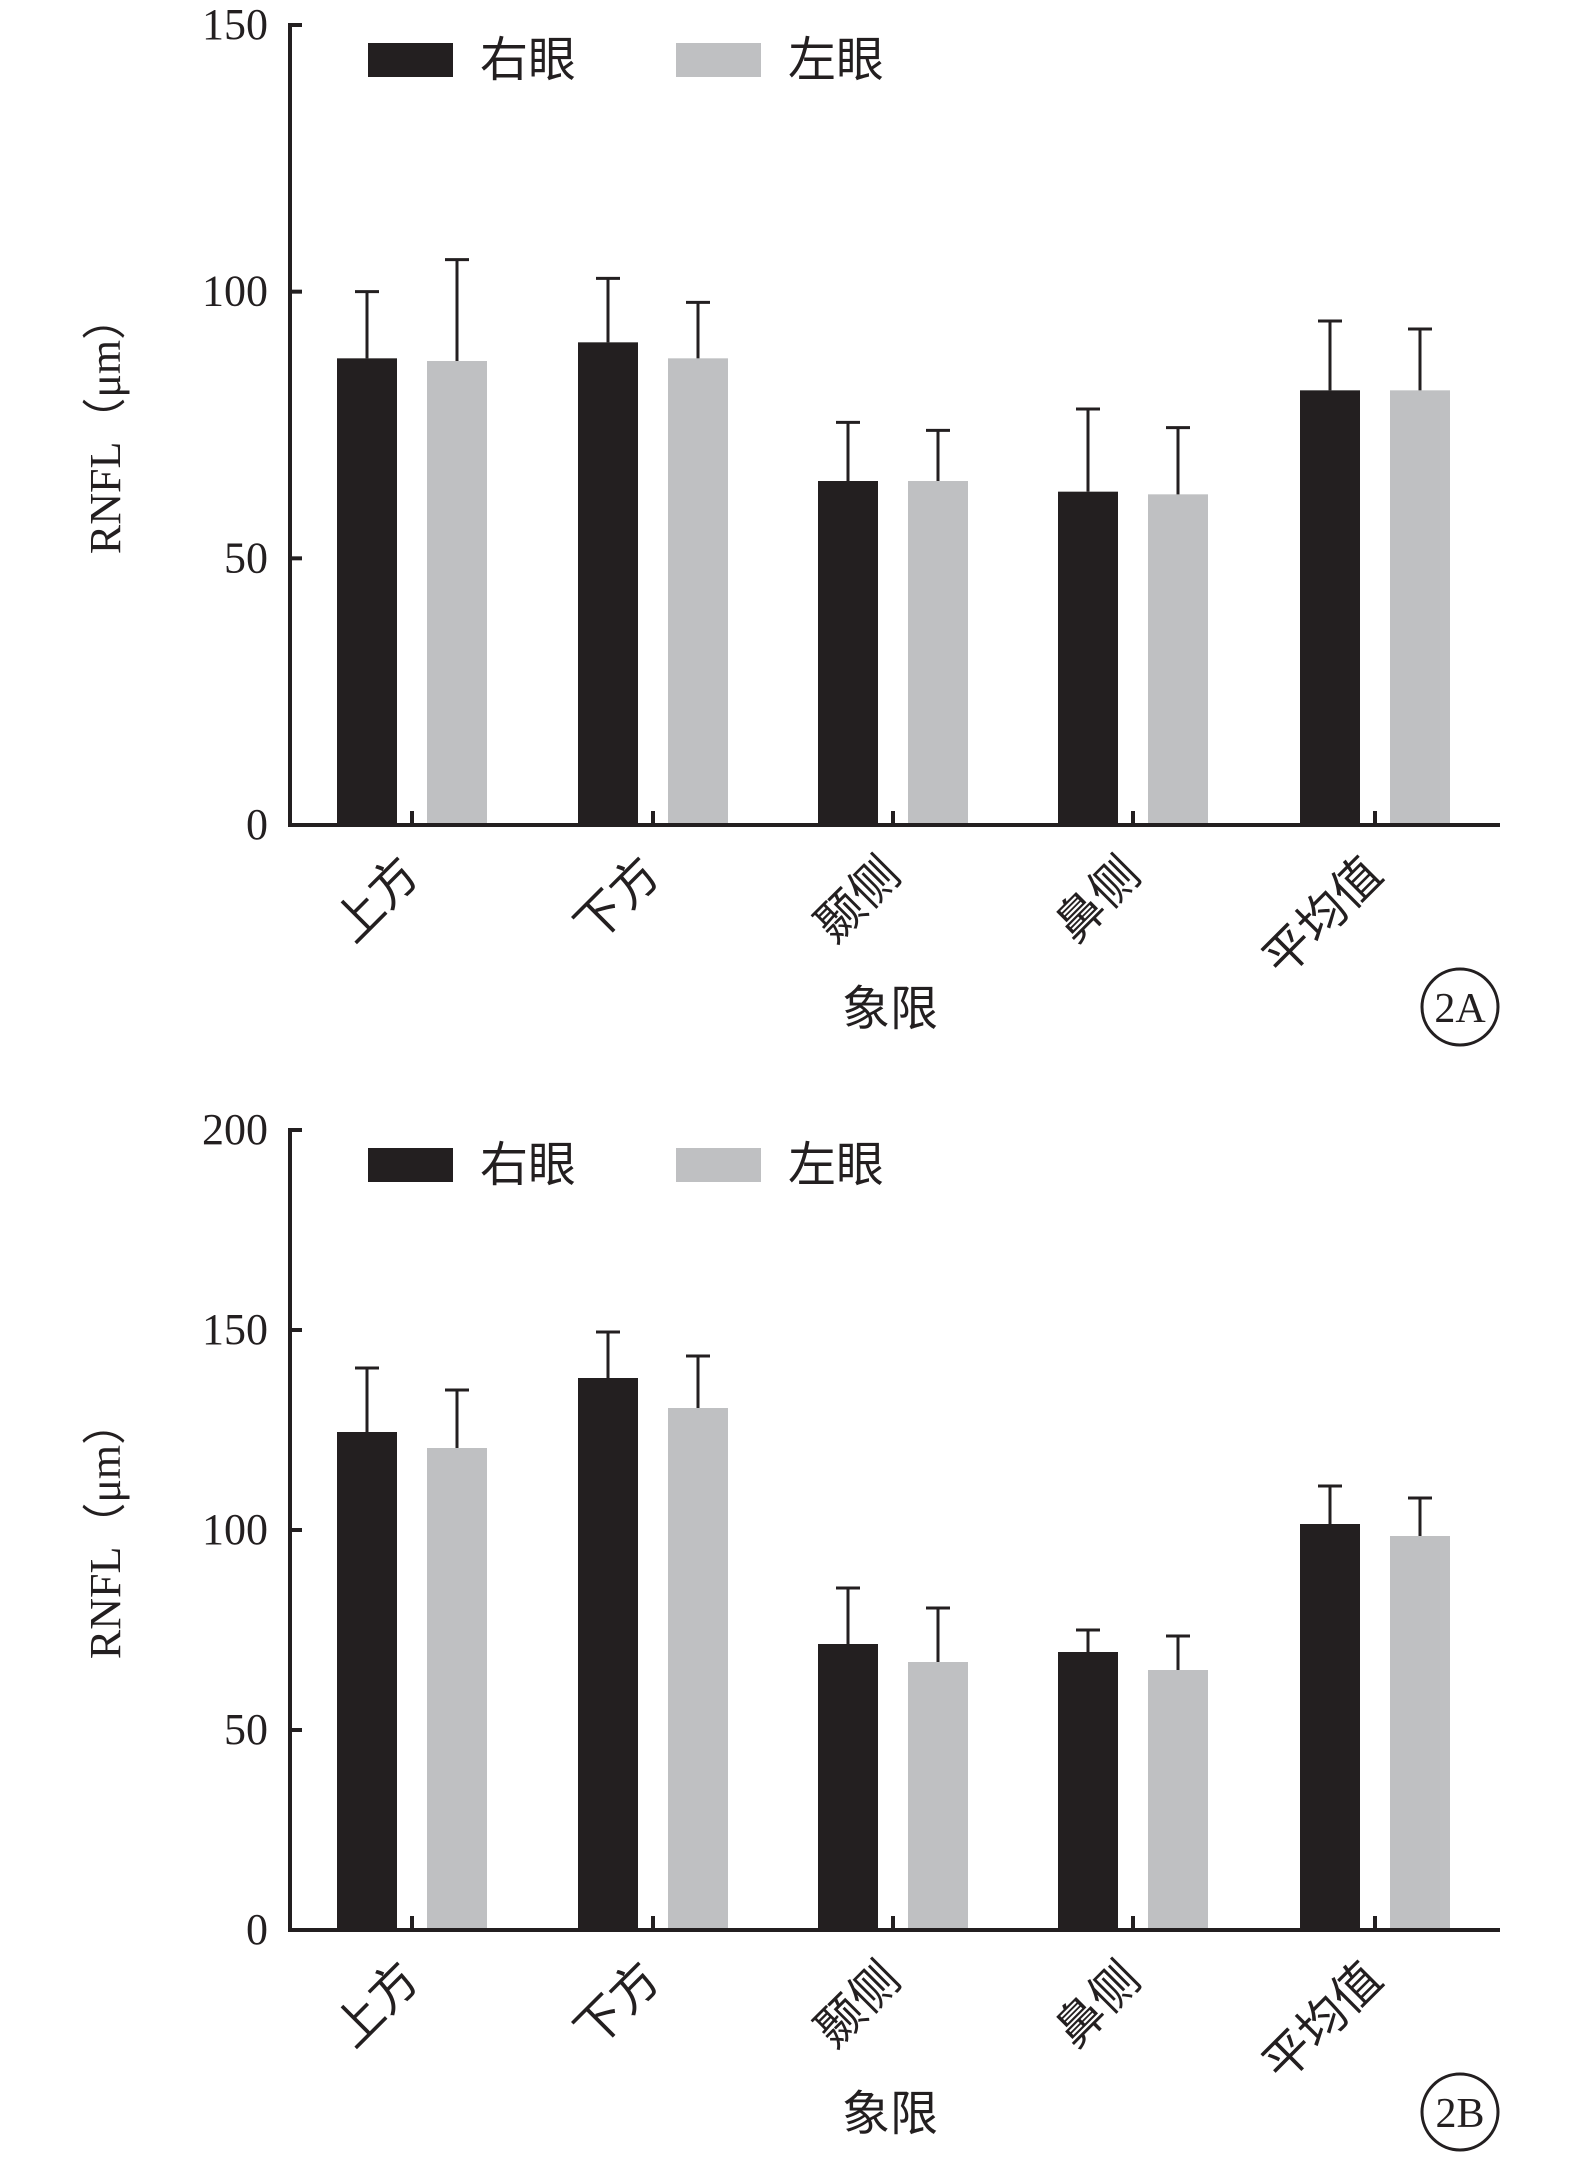  I want to click on y-tick-label: 200, so click(235, 1129).